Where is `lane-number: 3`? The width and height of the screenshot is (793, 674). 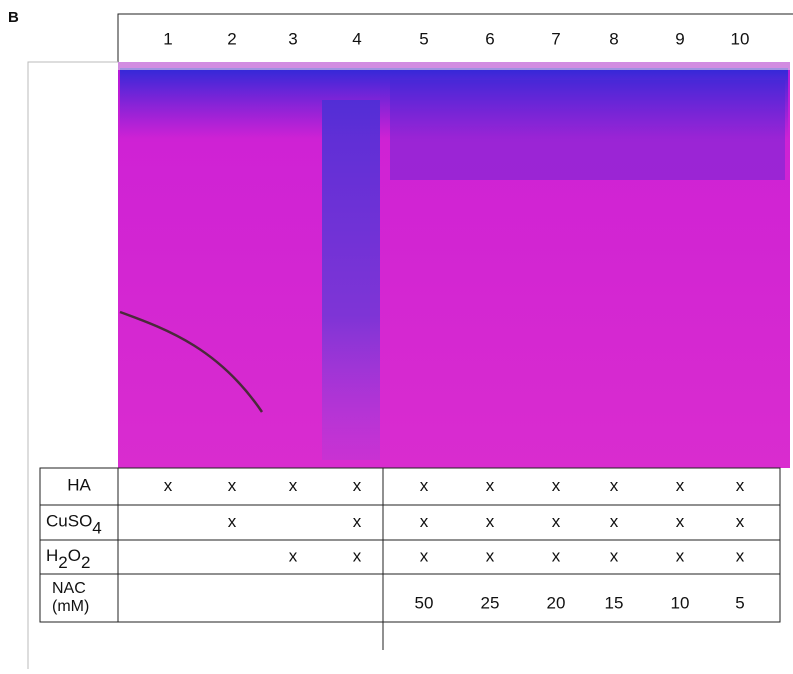 lane-number: 3 is located at coordinates (292, 38).